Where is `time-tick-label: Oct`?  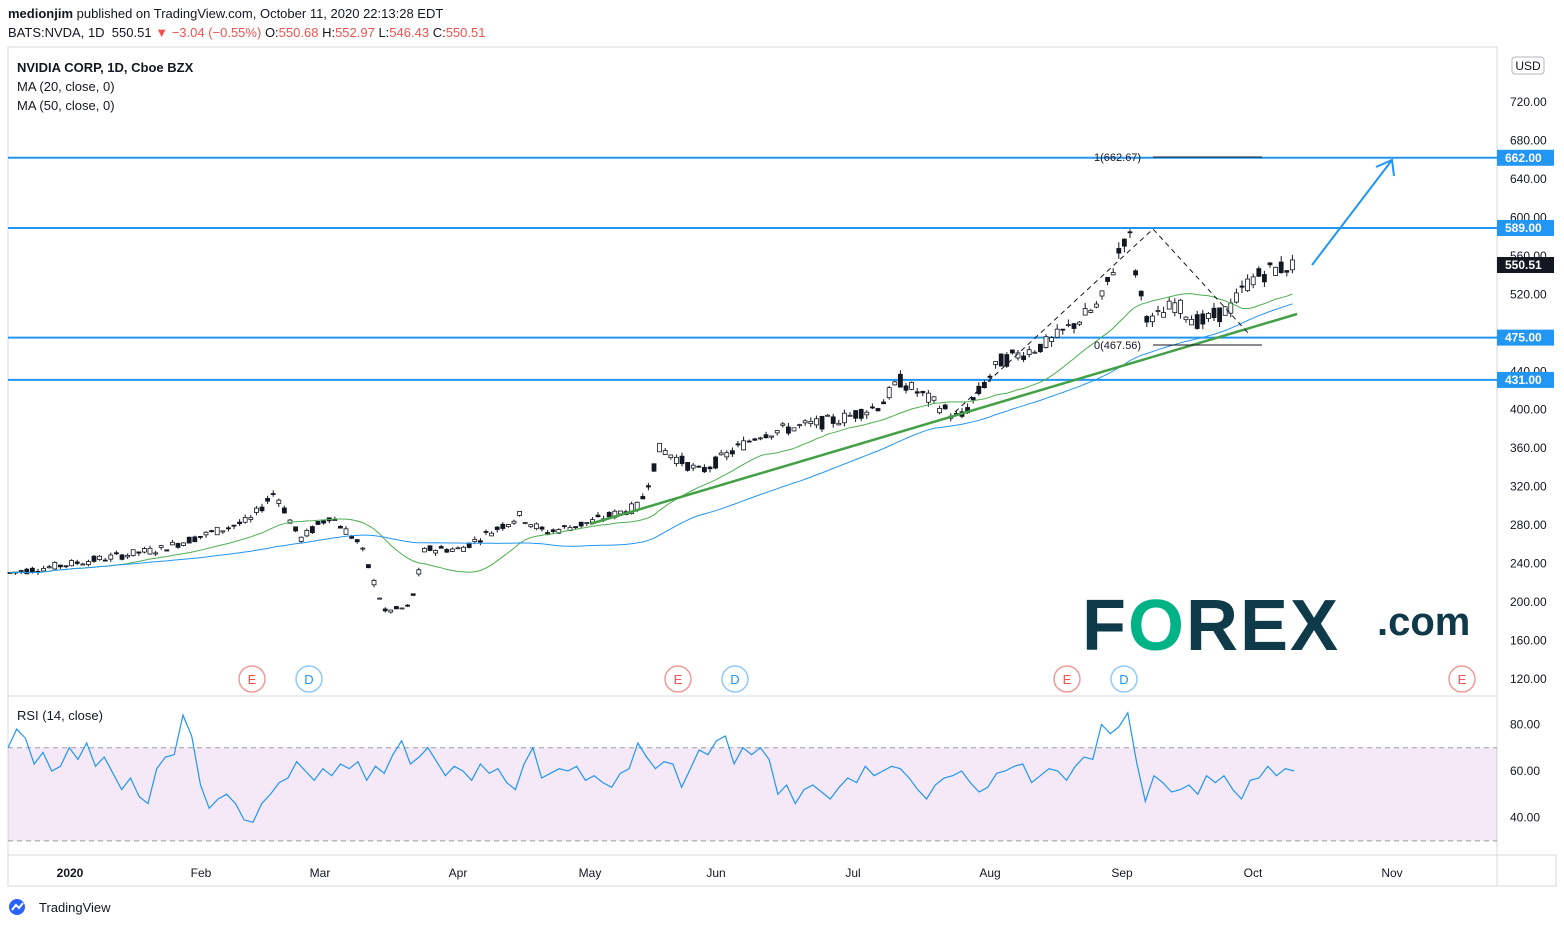
time-tick-label: Oct is located at coordinates (1253, 873).